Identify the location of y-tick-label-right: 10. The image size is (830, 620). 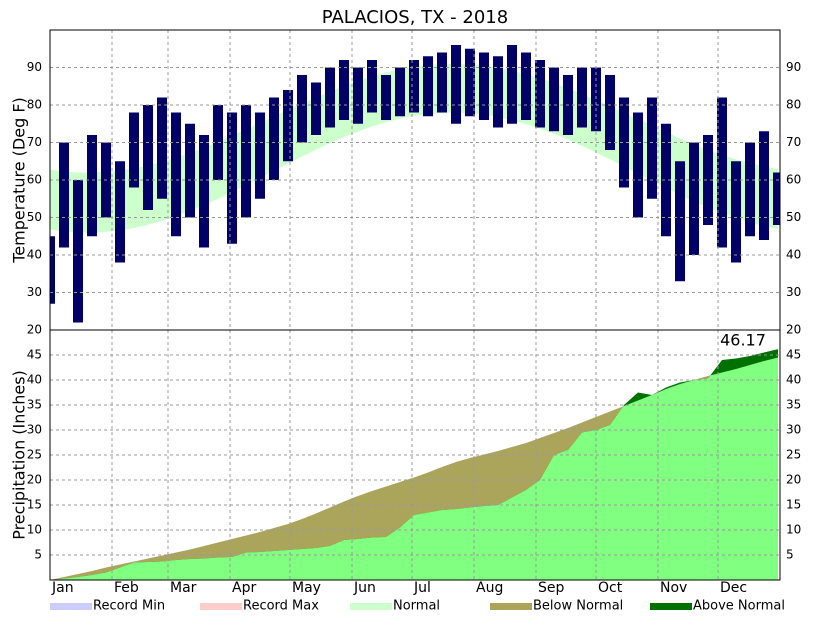
(793, 530).